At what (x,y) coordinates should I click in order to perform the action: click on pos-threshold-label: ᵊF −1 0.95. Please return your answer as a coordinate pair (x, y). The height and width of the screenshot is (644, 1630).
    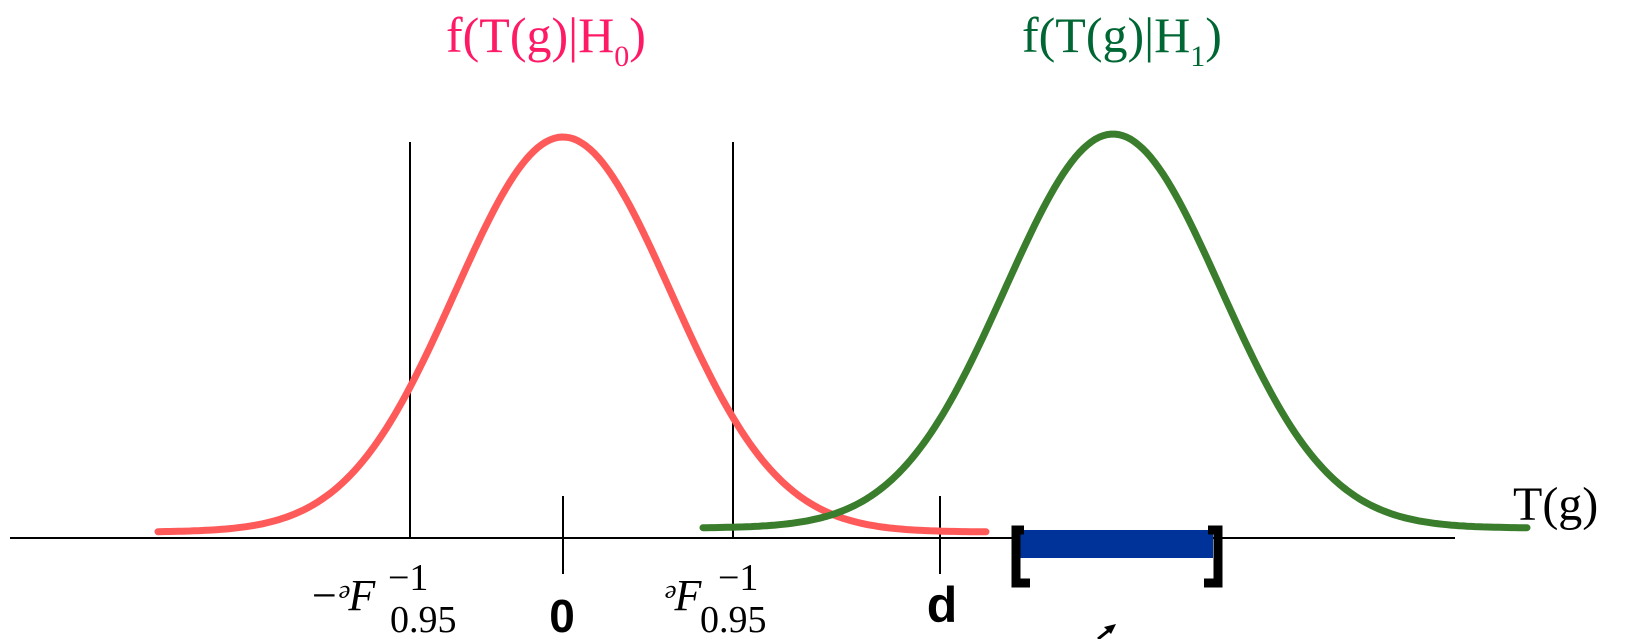
    Looking at the image, I should click on (715, 599).